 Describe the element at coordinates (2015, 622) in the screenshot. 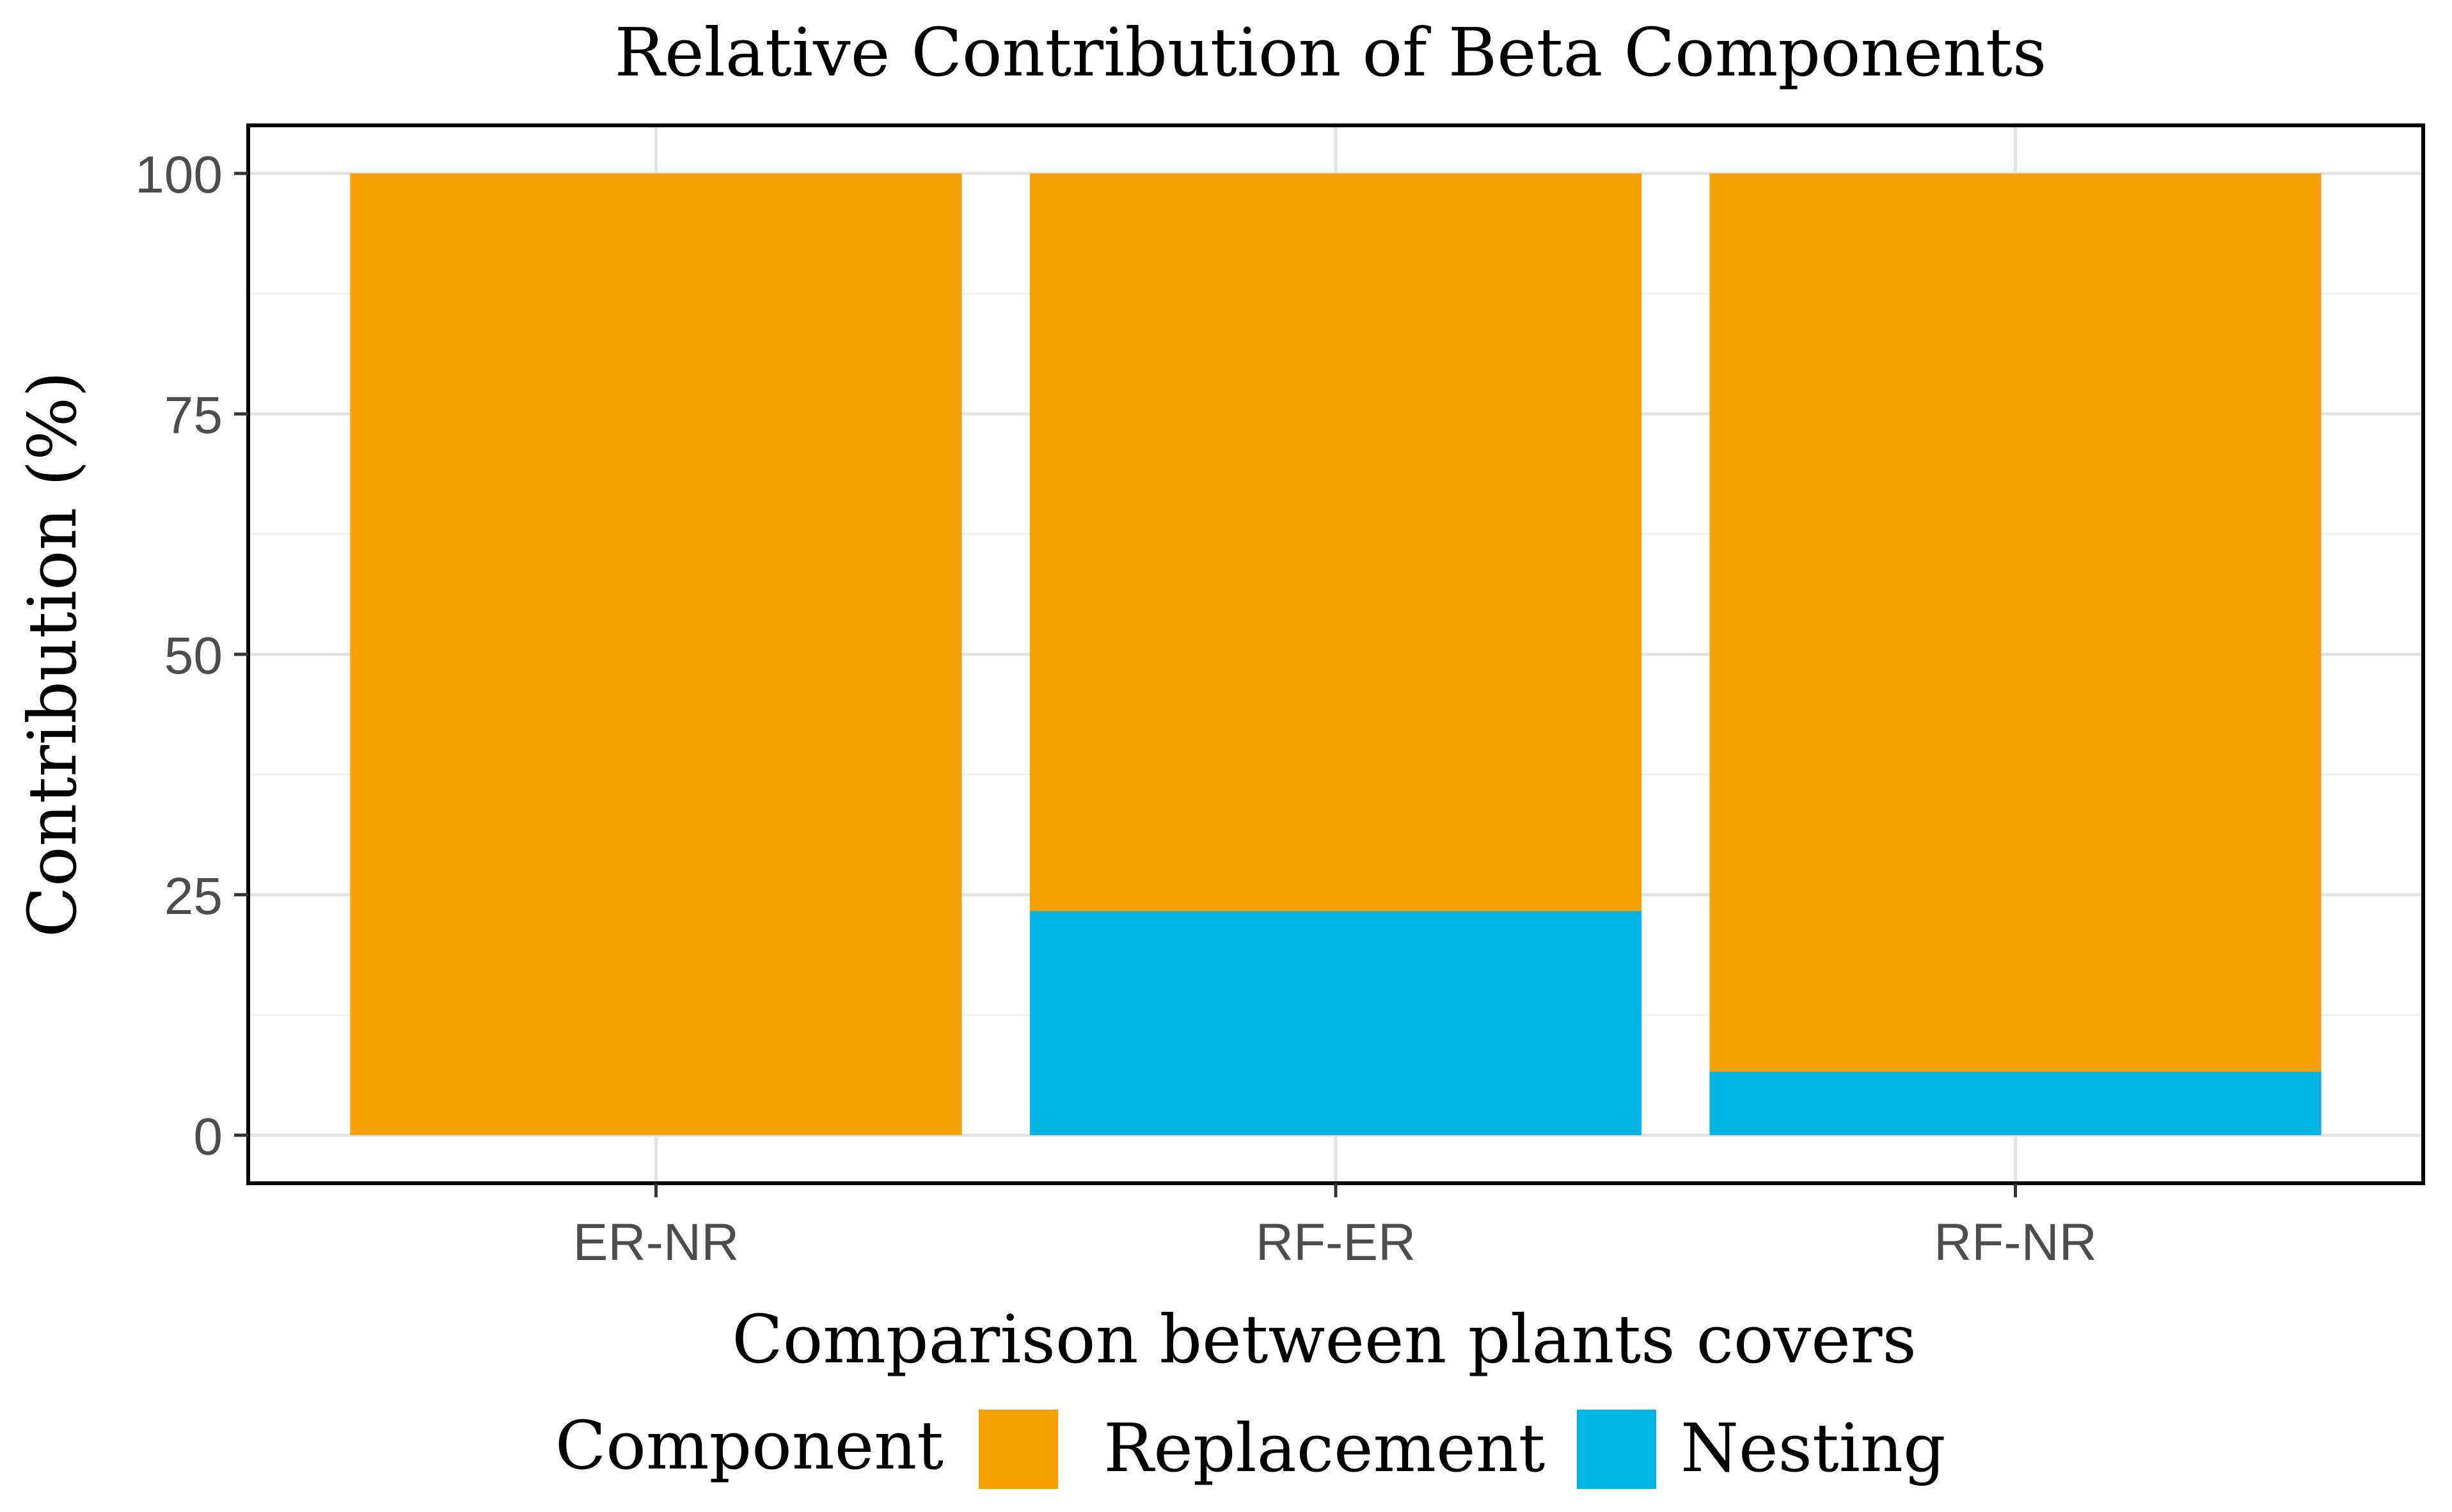

I see `bar-replacement-rf-nr` at that location.